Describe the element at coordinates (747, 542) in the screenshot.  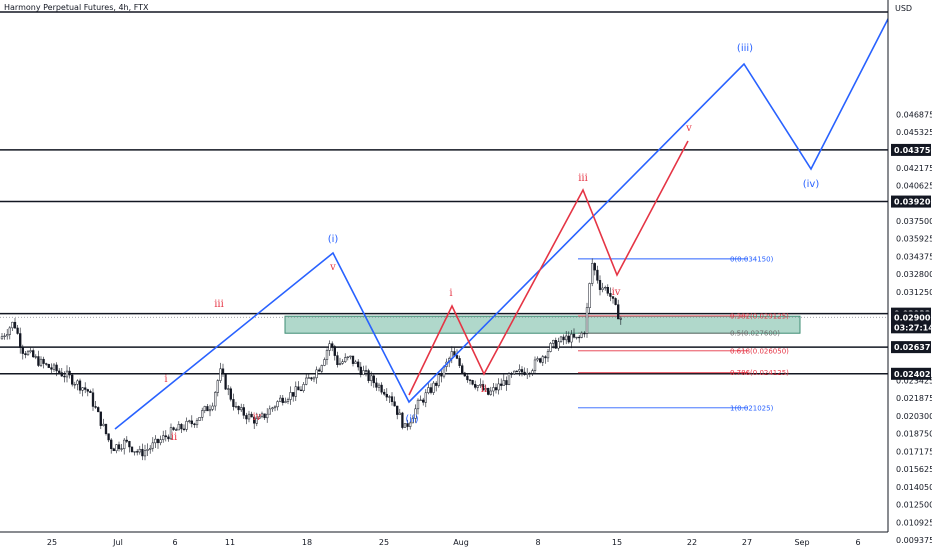
I see `x-tick-label: 27` at that location.